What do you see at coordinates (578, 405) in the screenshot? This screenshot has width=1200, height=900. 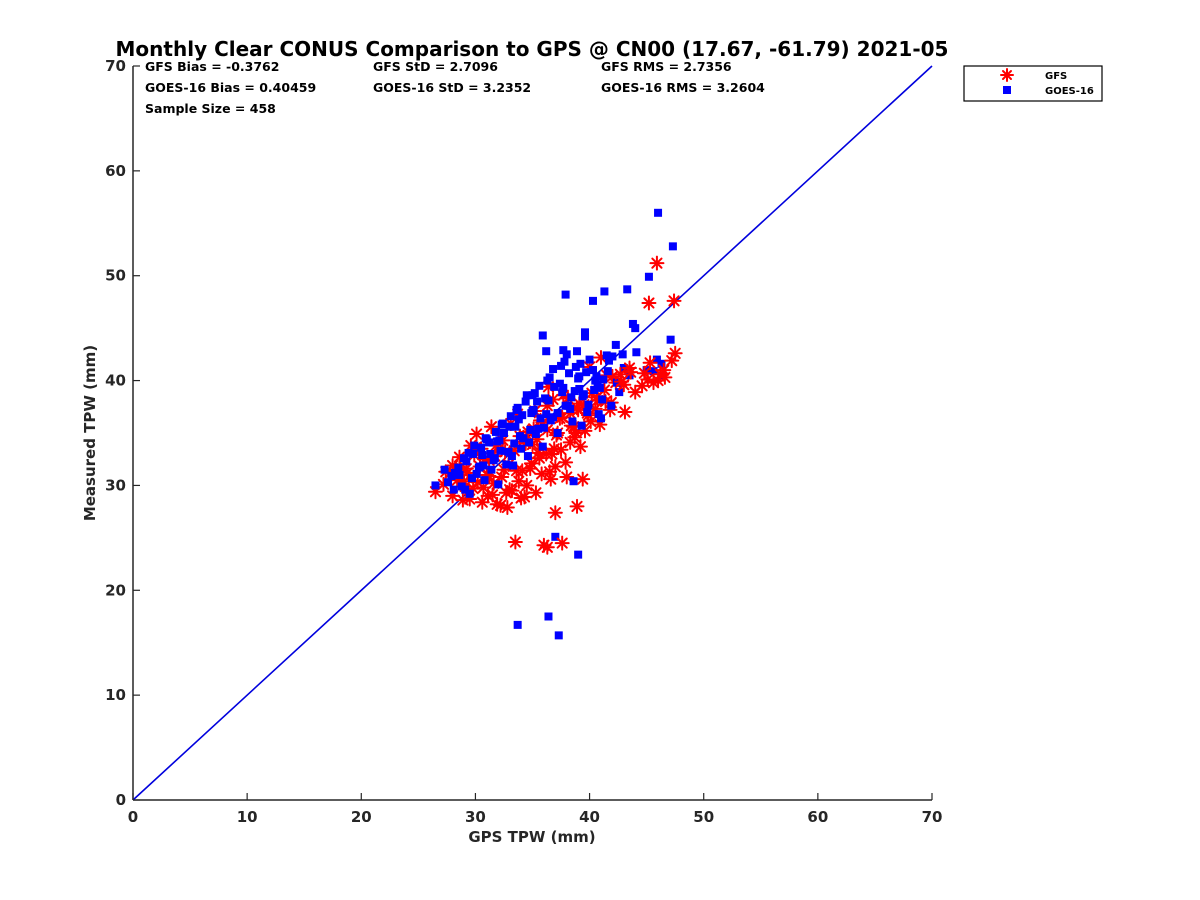 I see `gfs-top-points-layer` at bounding box center [578, 405].